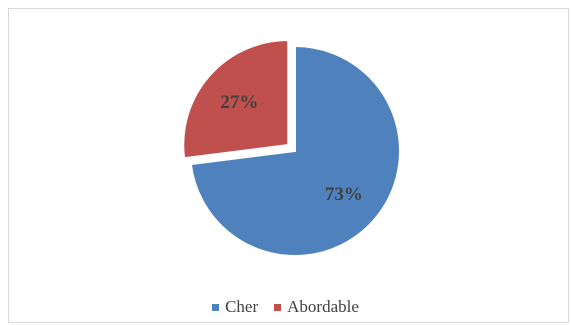  I want to click on pie-data-labels: 73% 27%, so click(291, 148).